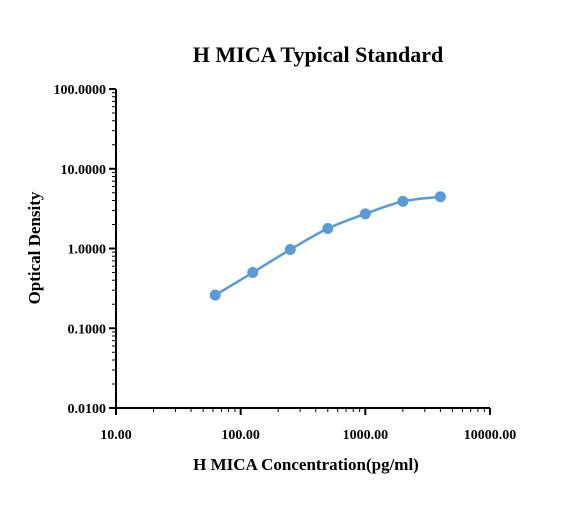  I want to click on data-points, so click(327, 246).